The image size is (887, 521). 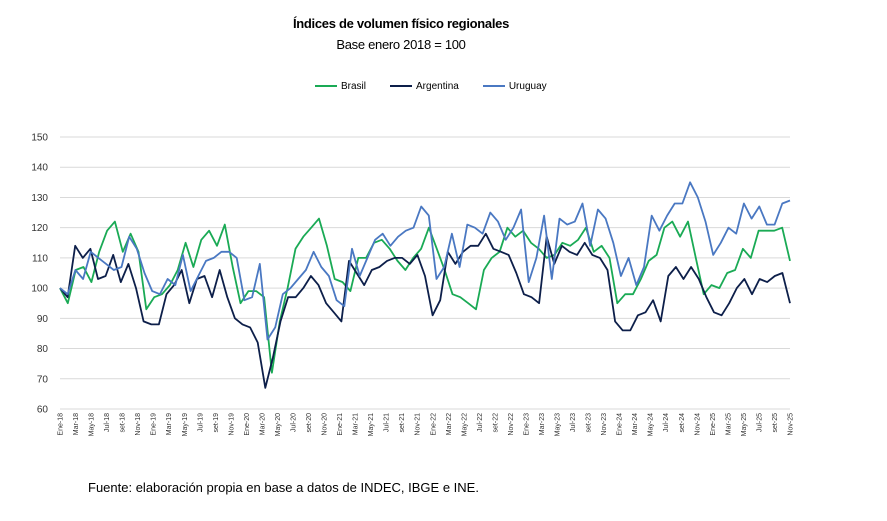 What do you see at coordinates (340, 86) in the screenshot?
I see `legend-item-brasil: Brasil` at bounding box center [340, 86].